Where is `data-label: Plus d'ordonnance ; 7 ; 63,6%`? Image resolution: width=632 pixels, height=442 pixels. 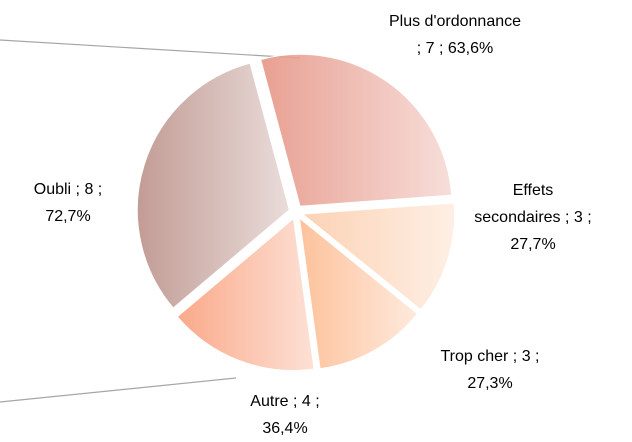 data-label: Plus d'ordonnance ; 7 ; 63,6% is located at coordinates (455, 35).